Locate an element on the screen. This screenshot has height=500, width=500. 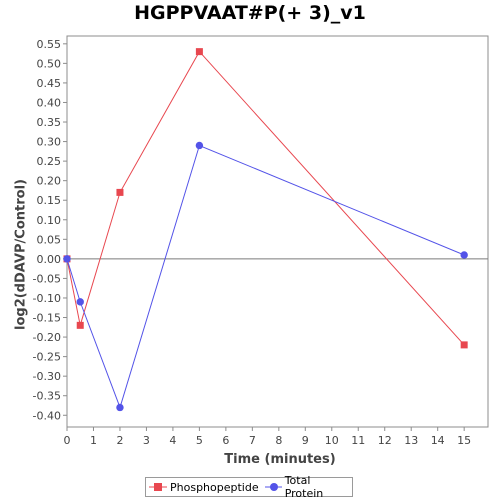
y-tick-label: -0.10 is located at coordinates (47, 298).